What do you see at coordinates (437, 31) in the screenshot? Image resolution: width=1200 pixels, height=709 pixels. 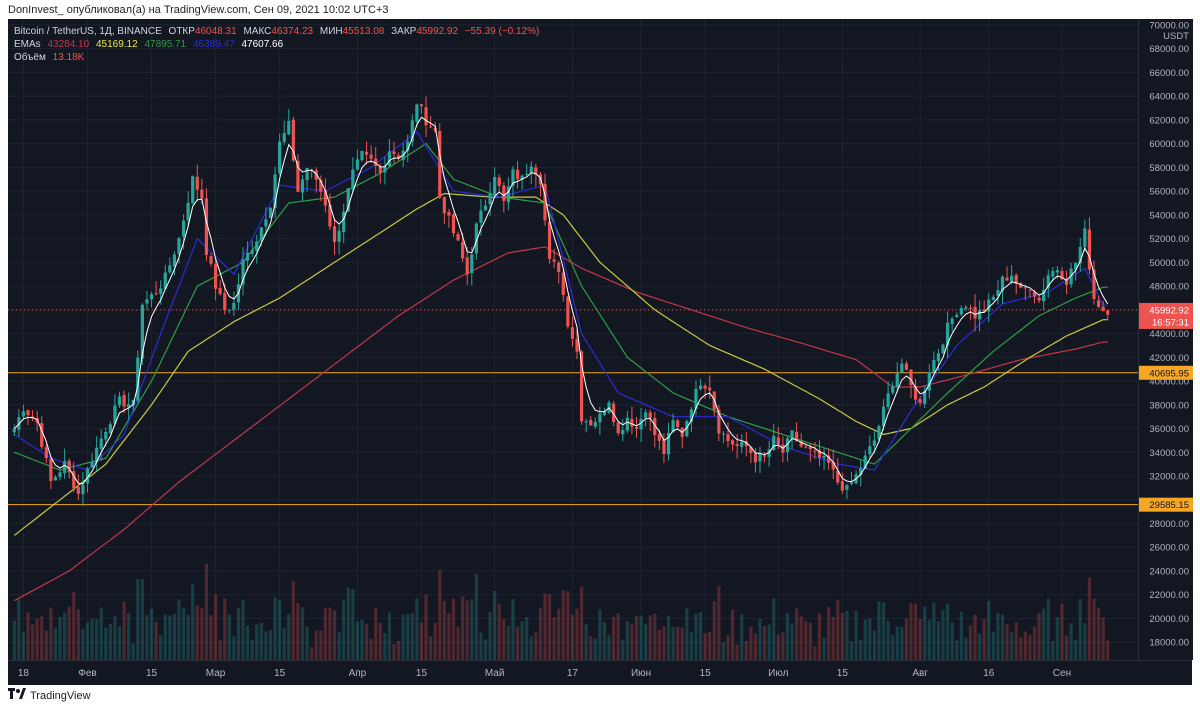 I see `close-value: 45992.92` at bounding box center [437, 31].